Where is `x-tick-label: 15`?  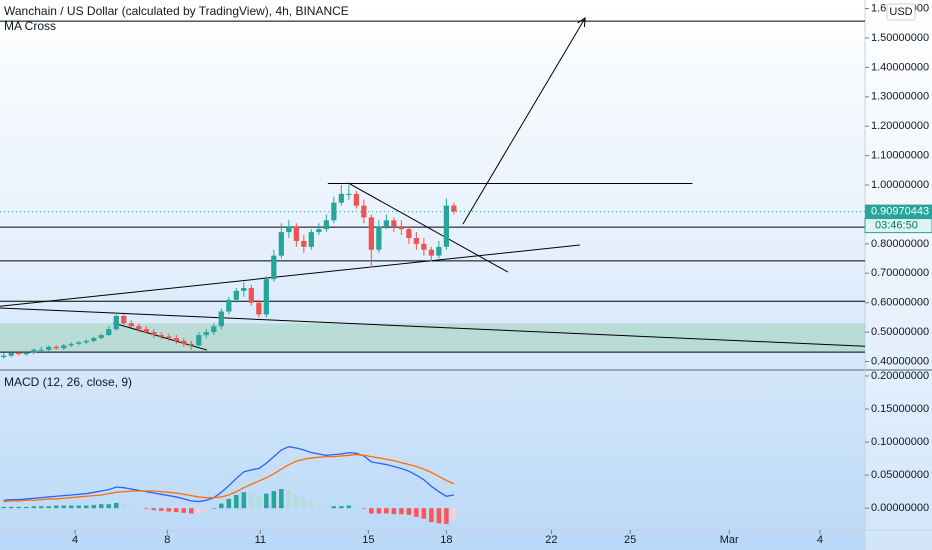
x-tick-label: 15 is located at coordinates (368, 540).